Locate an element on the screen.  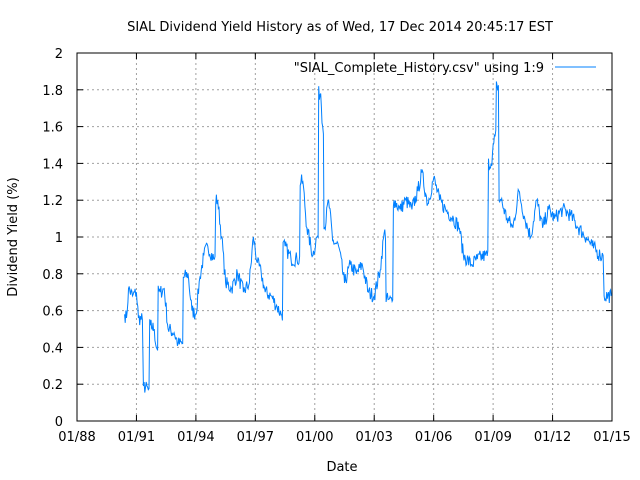
x-tick-label: 01/06 is located at coordinates (433, 437).